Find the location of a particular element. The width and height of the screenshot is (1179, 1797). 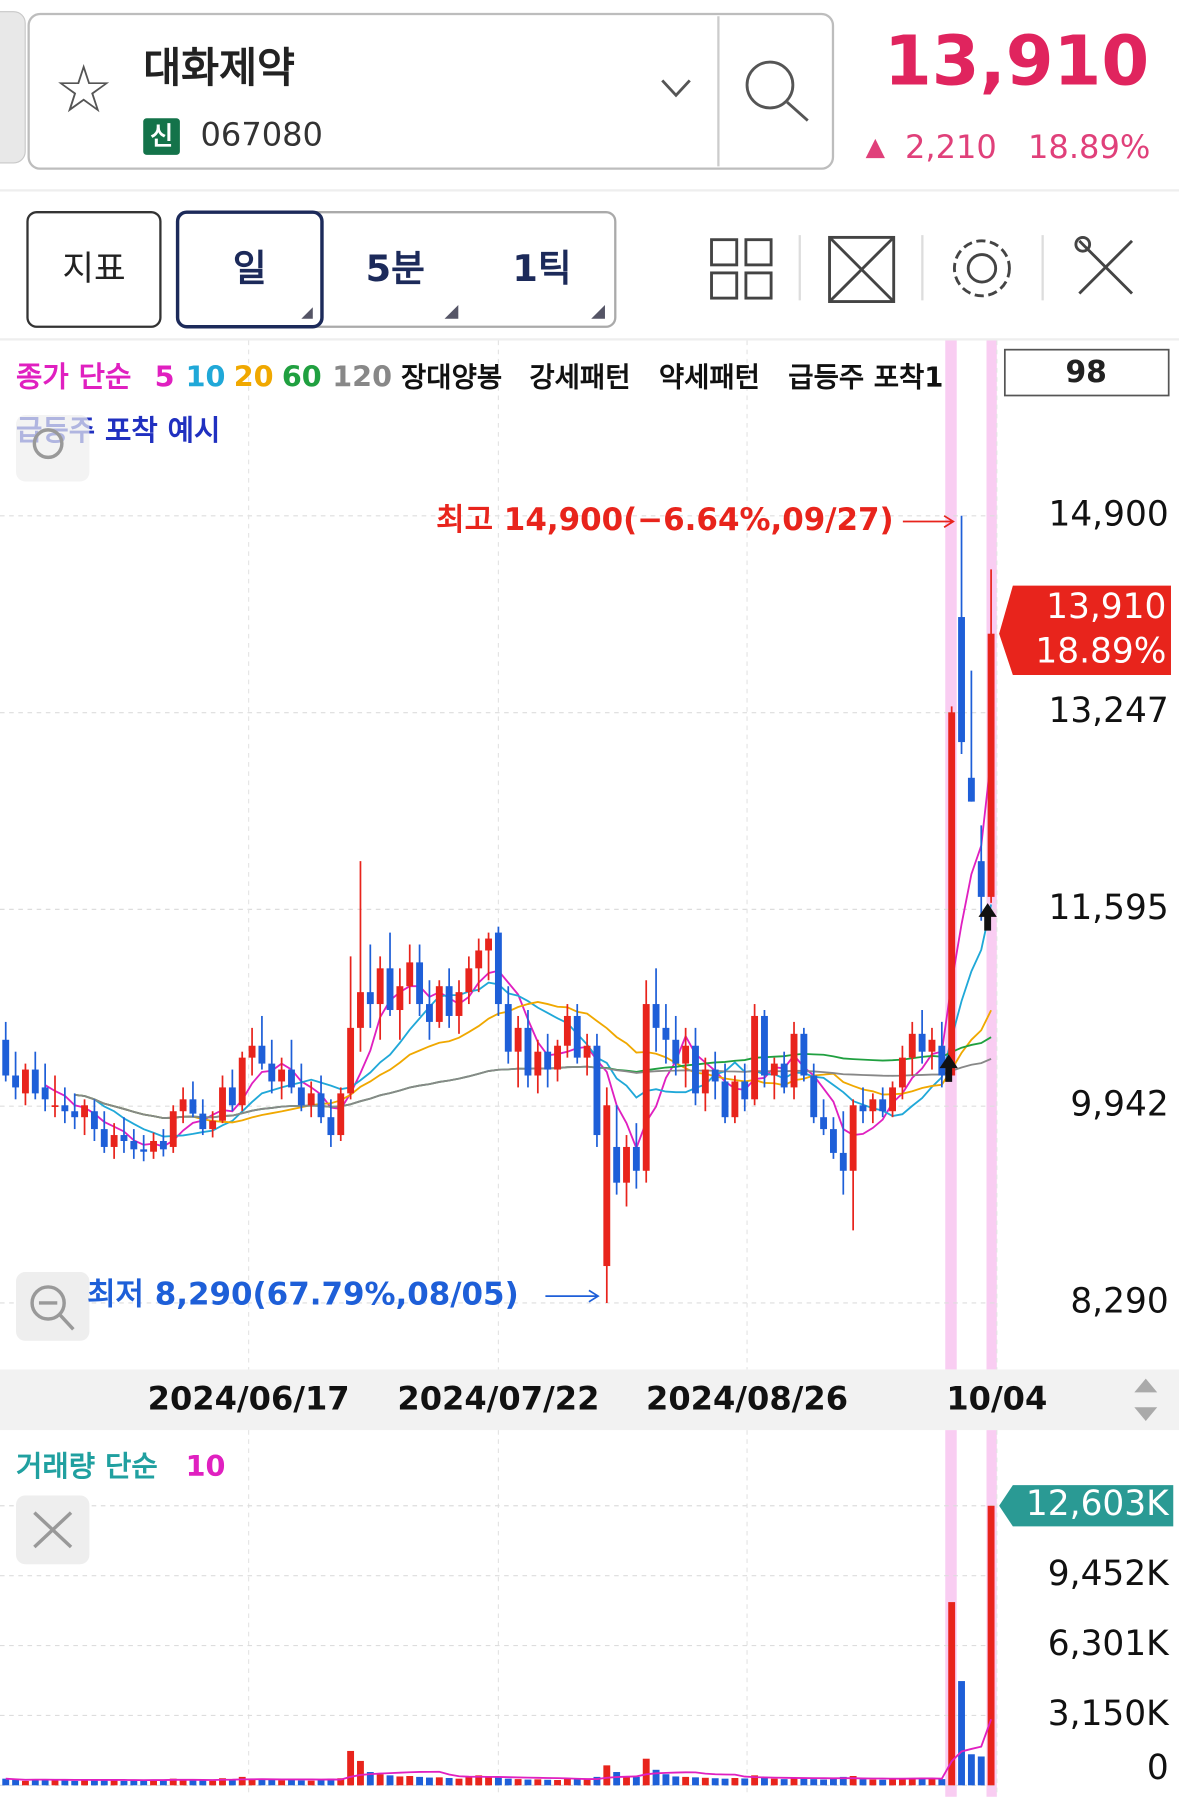

volume-ma-period: 10 is located at coordinates (206, 1466).